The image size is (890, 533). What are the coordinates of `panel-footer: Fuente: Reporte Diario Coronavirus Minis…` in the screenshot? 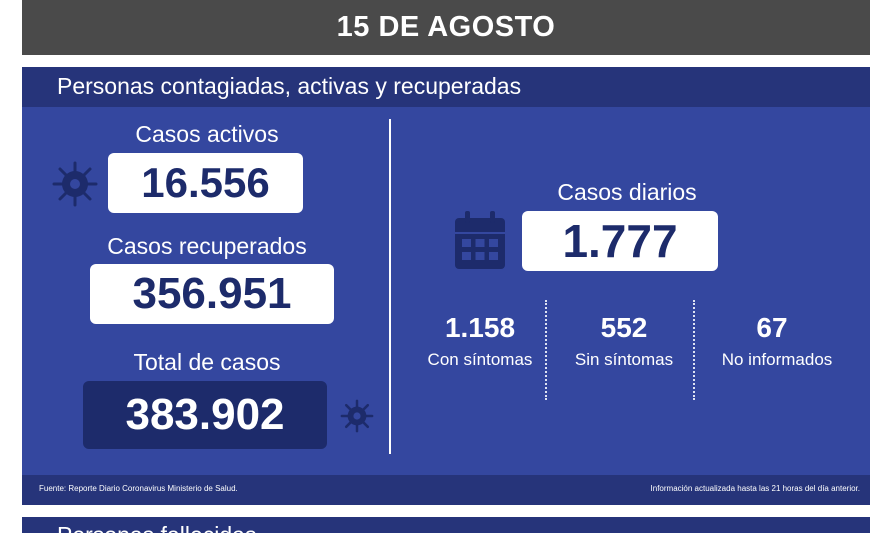 It's located at (446, 490).